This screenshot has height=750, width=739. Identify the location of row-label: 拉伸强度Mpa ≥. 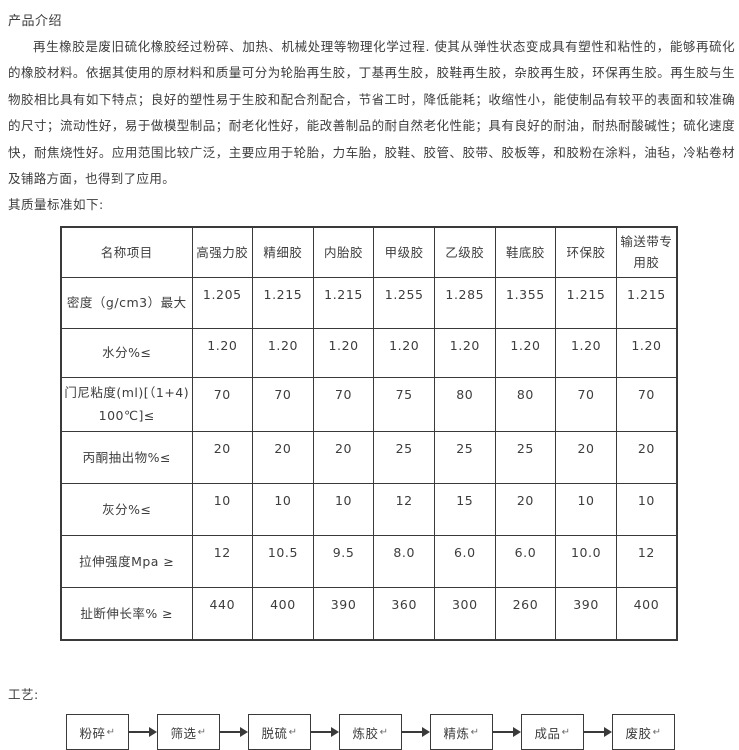
(126, 561).